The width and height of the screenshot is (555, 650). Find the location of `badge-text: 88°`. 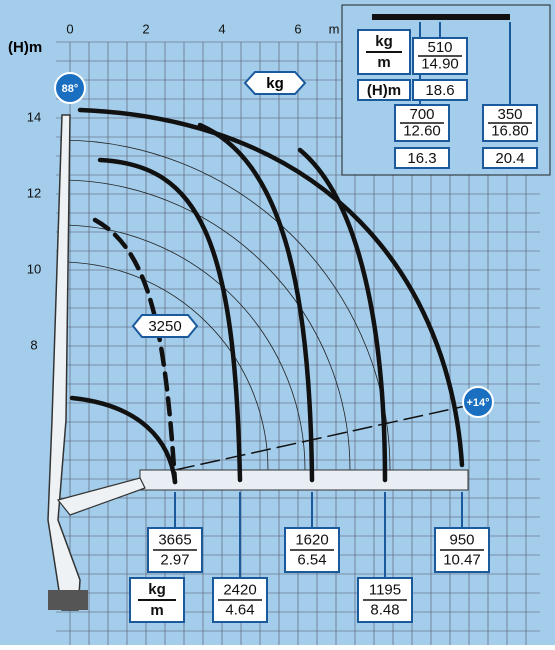

badge-text: 88° is located at coordinates (70, 89).